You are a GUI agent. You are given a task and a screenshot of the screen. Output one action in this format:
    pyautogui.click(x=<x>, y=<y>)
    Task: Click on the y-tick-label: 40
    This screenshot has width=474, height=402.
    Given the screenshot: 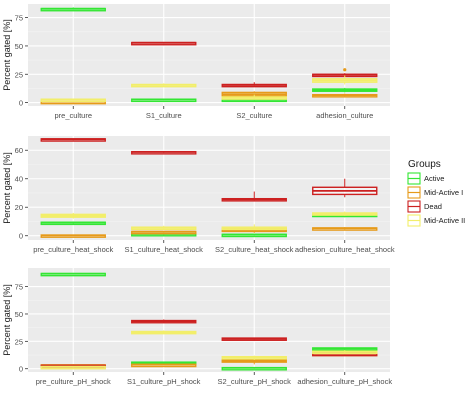 What is the action you would take?
    pyautogui.click(x=19, y=179)
    